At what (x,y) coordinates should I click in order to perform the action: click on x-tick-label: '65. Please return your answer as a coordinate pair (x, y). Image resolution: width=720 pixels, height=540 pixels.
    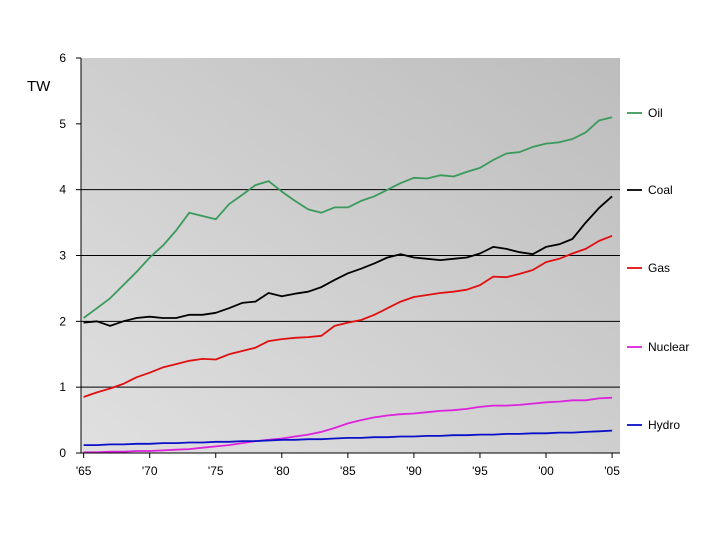
    Looking at the image, I should click on (84, 471).